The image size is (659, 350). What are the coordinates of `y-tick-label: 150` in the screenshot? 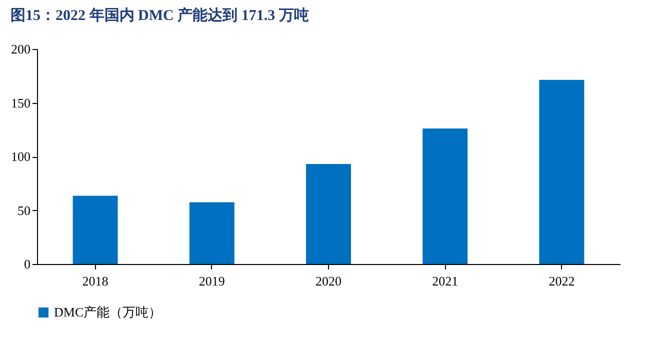 It's located at (20, 102).